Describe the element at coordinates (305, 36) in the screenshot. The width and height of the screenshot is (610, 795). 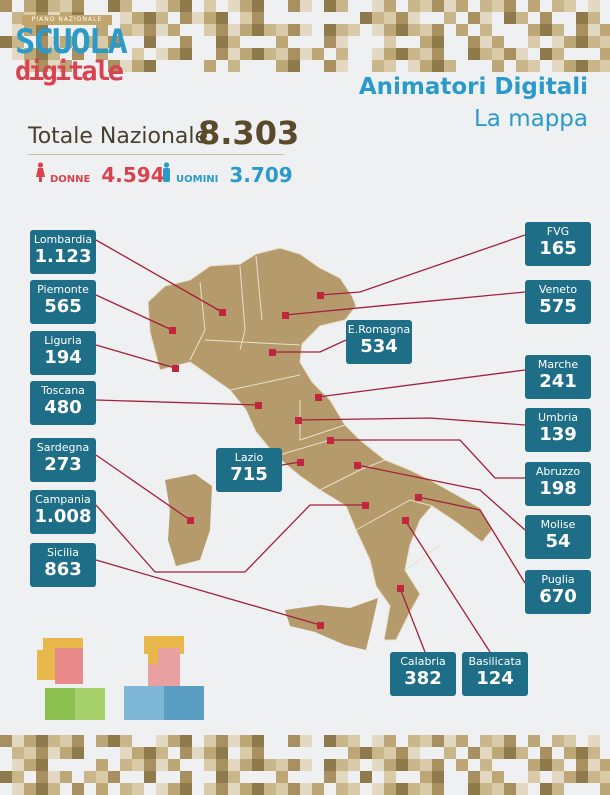
I see `pixel-mosaic-top` at that location.